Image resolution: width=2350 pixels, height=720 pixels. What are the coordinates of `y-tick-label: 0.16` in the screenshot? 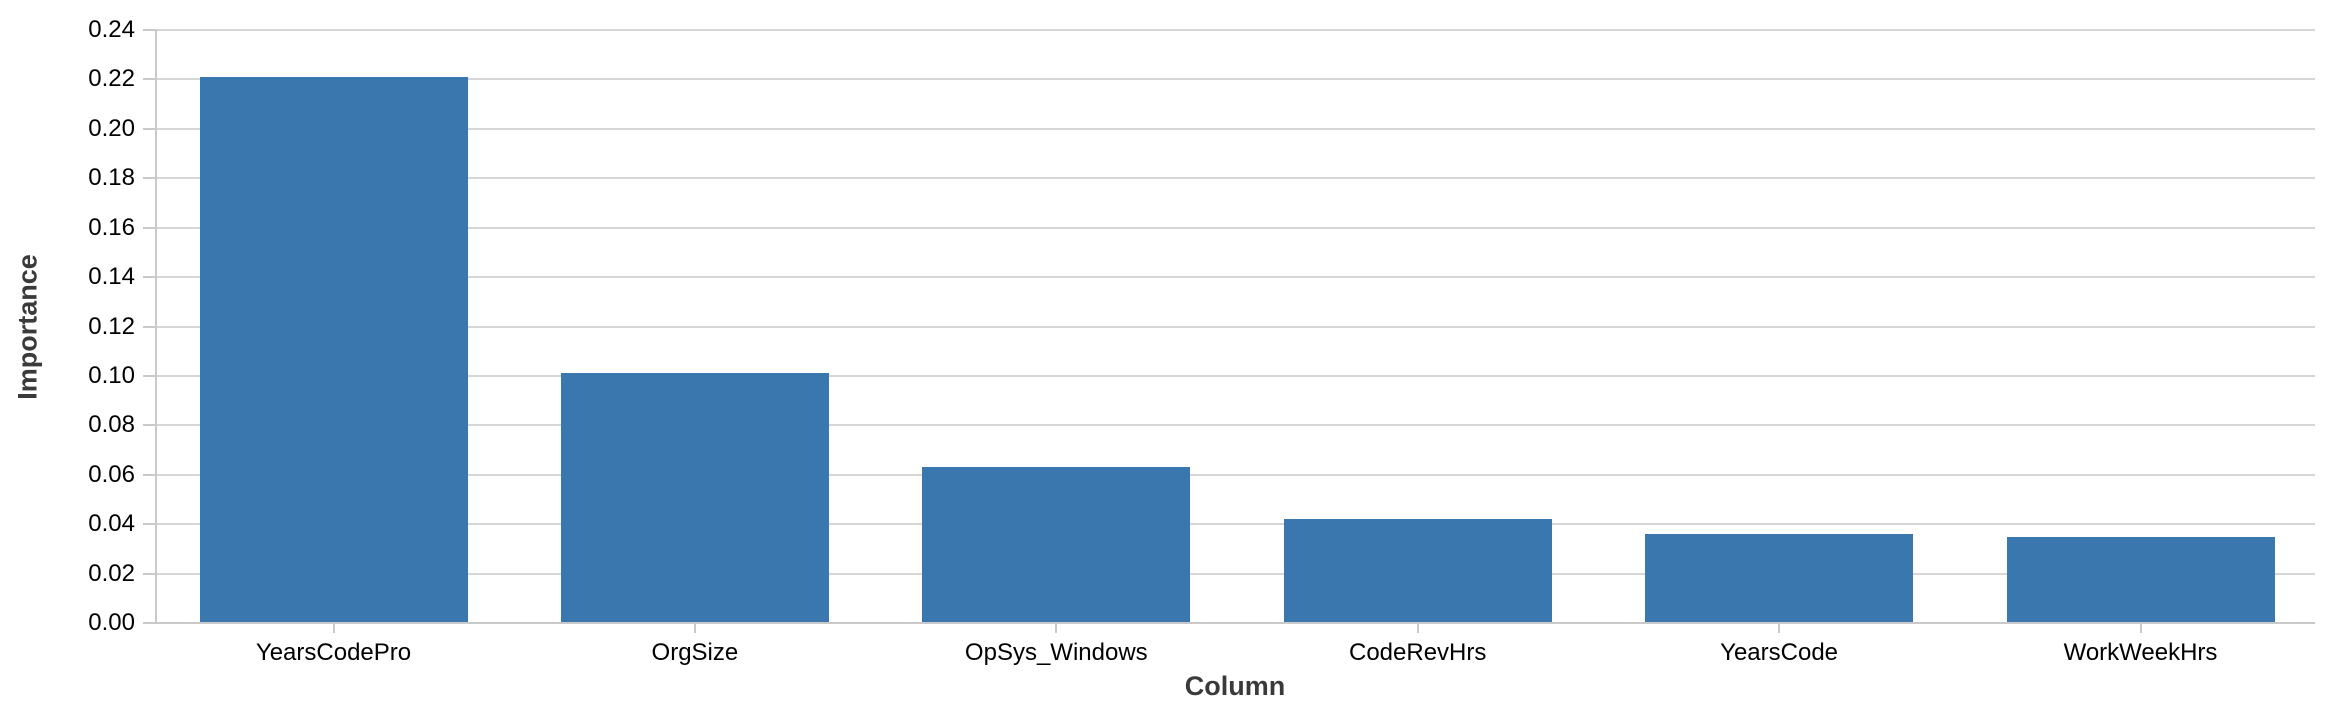 It's located at (111, 227).